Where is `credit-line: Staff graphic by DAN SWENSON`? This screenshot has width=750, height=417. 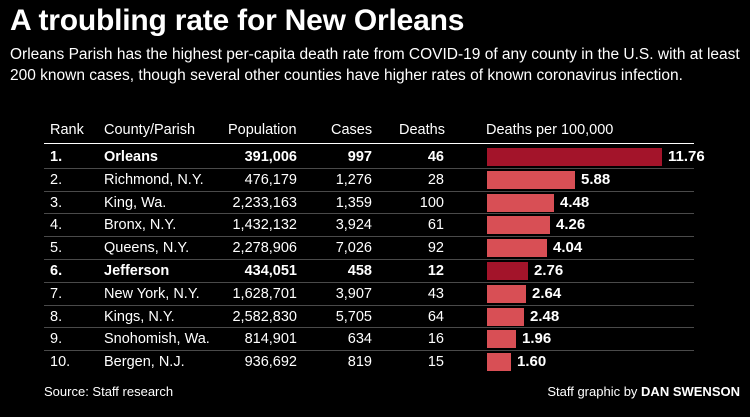 credit-line: Staff graphic by DAN SWENSON is located at coordinates (643, 391).